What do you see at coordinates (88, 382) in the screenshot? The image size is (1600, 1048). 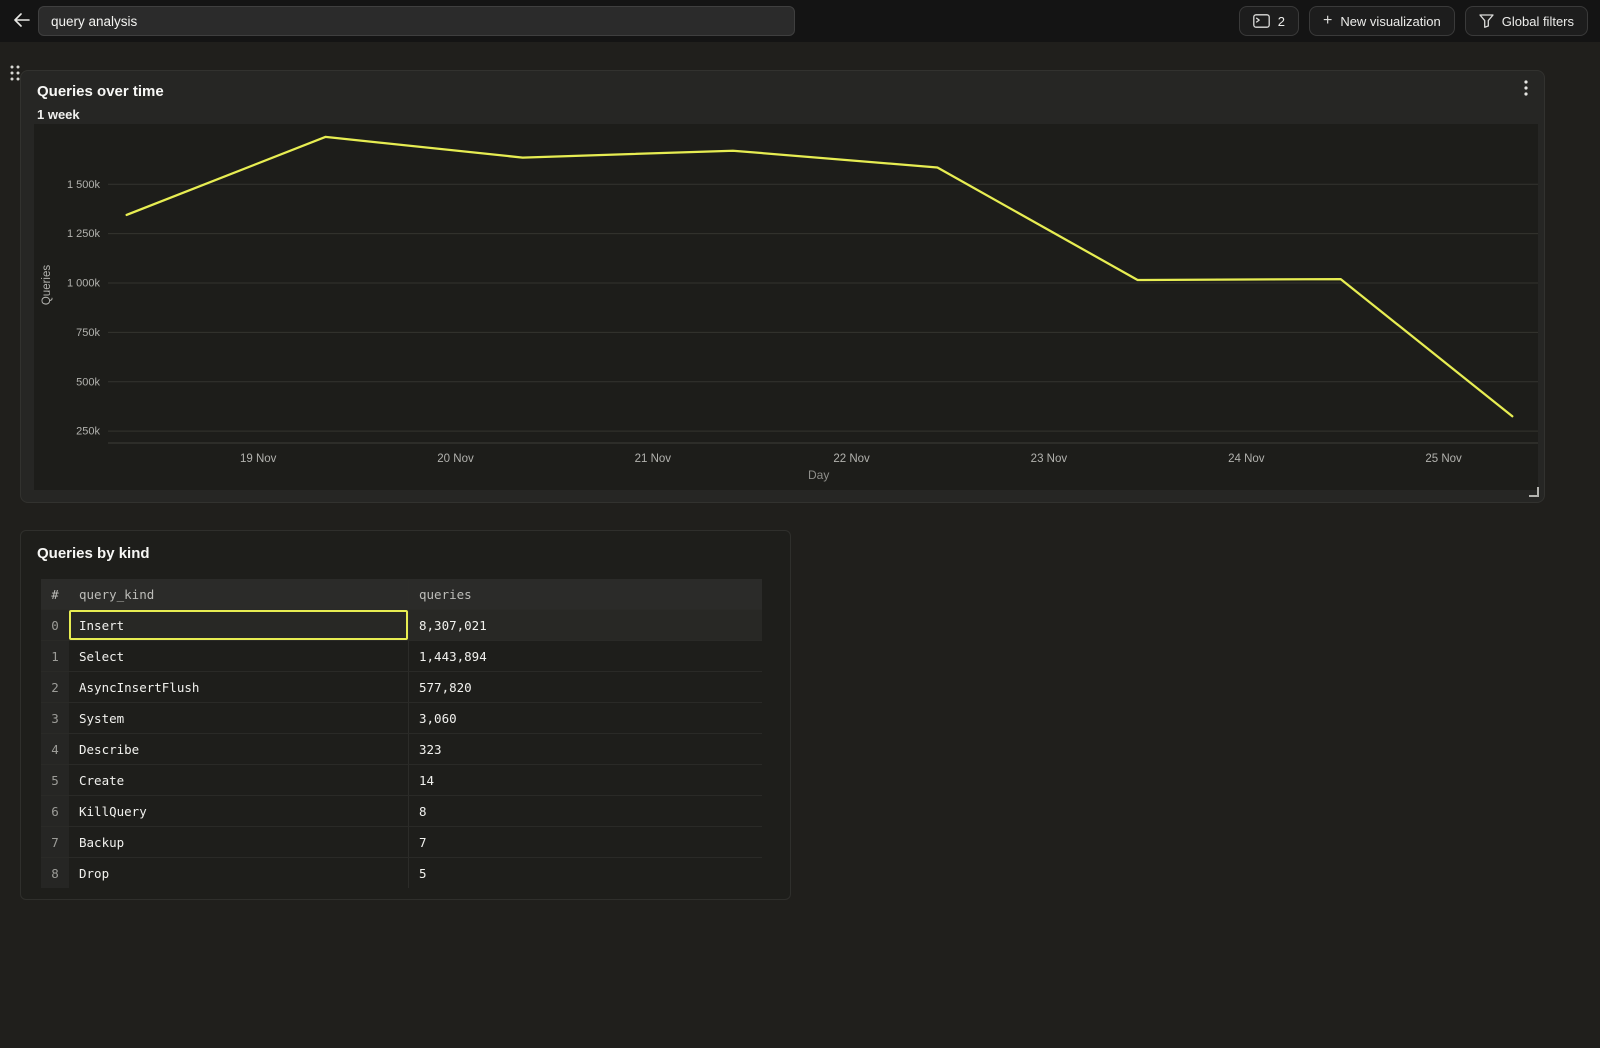 I see `svg-text: 500k` at bounding box center [88, 382].